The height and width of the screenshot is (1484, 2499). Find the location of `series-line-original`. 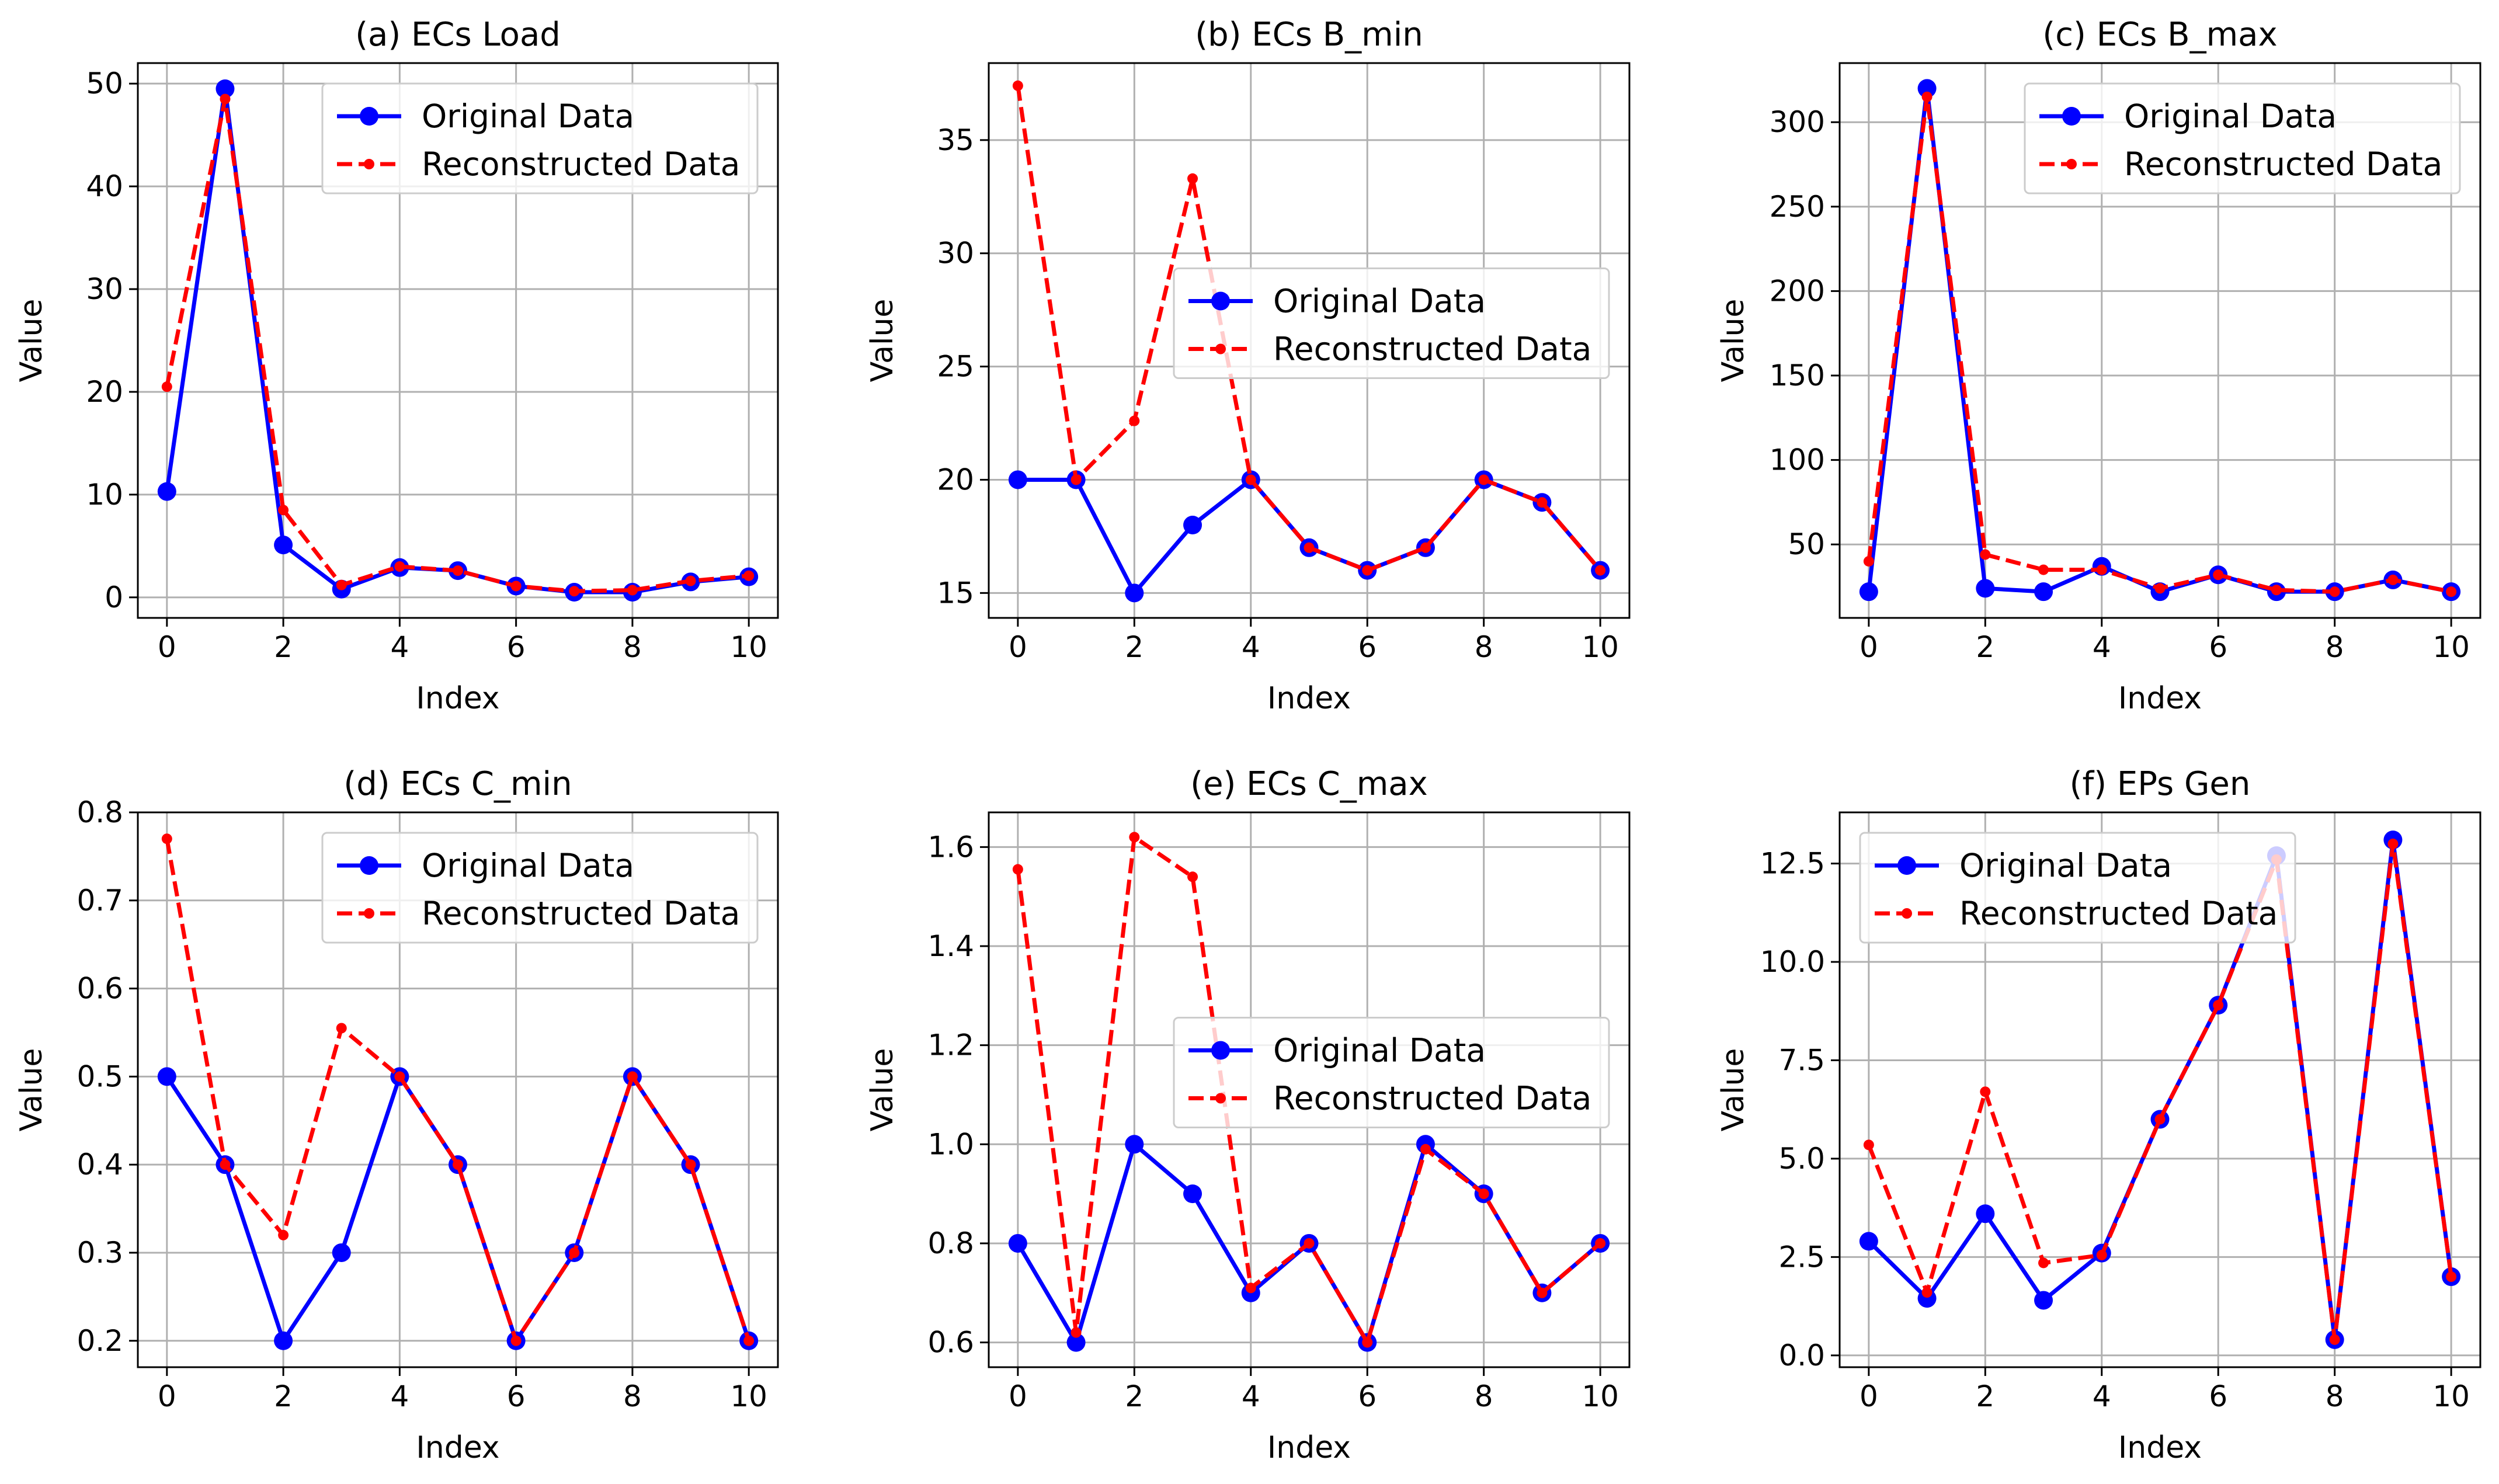

series-line-original is located at coordinates (1309, 536).